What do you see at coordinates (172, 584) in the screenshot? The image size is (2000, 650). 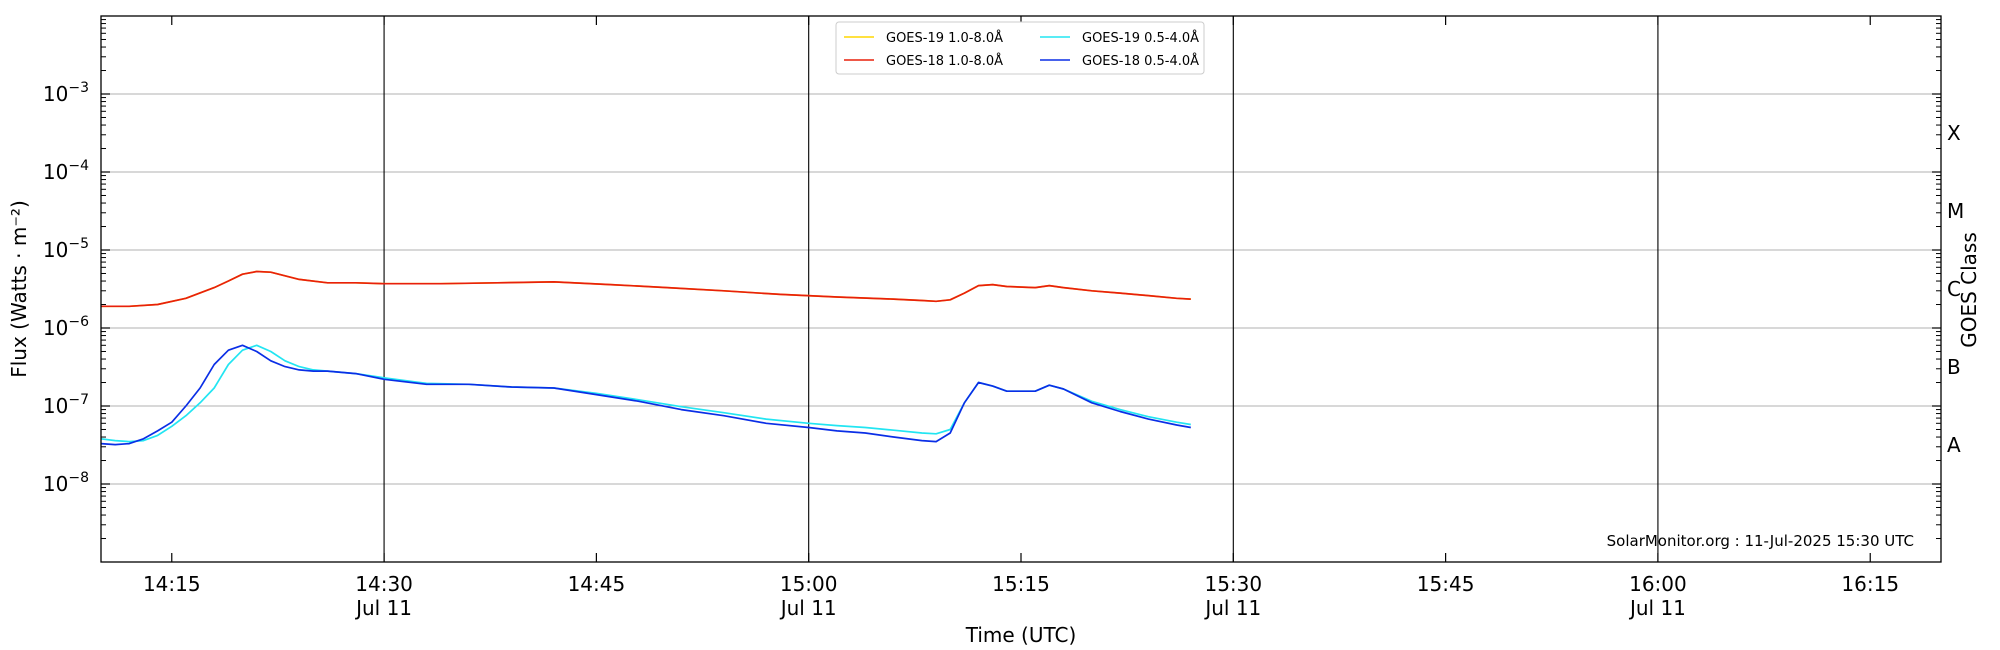 I see `x-tick-label: 14:15` at bounding box center [172, 584].